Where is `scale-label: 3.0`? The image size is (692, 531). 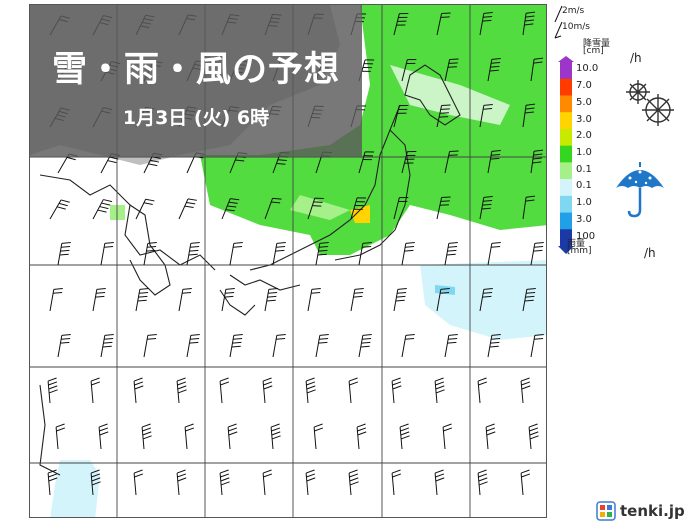
scale-label: 3.0 is located at coordinates (584, 119).